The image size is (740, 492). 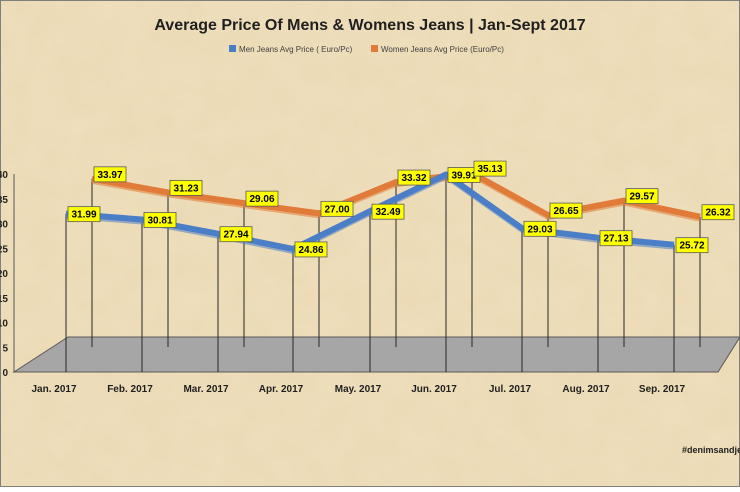 I want to click on women-data-label: 33.97, so click(x=110, y=174).